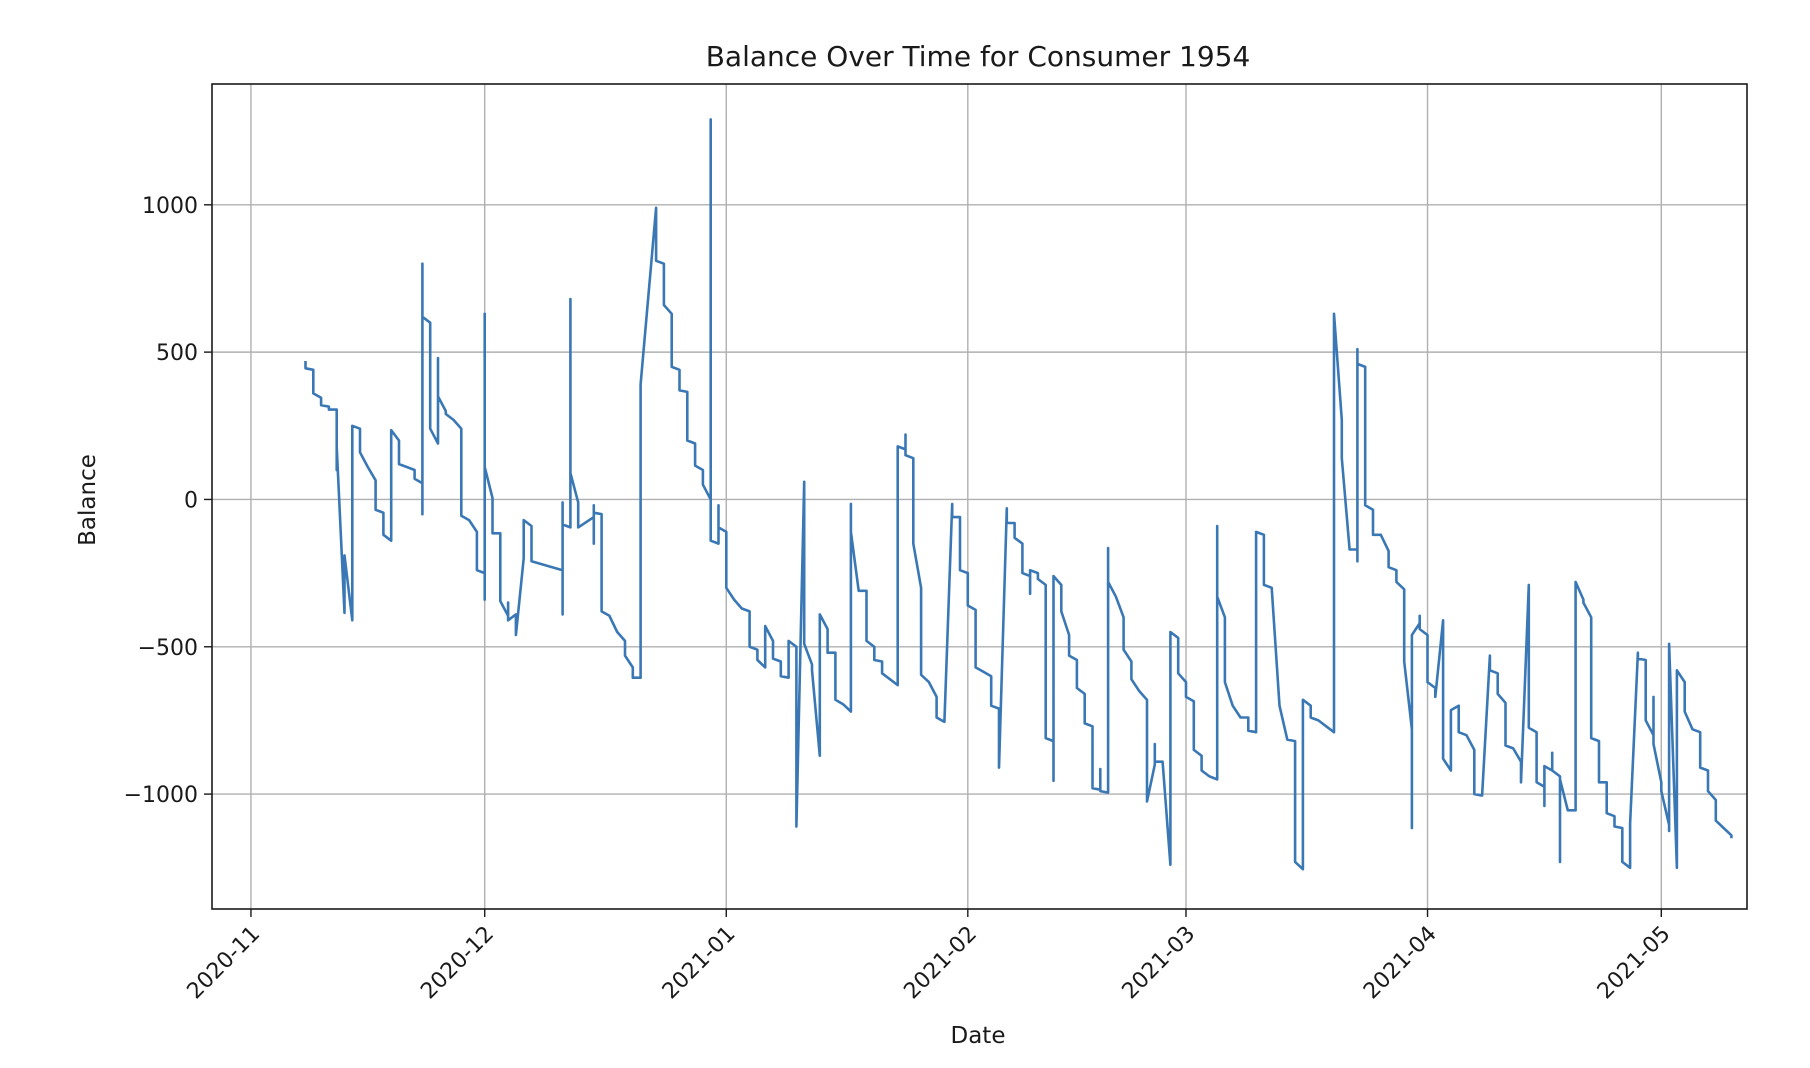  What do you see at coordinates (170, 206) in the screenshot?
I see `y-tick-label: 1000` at bounding box center [170, 206].